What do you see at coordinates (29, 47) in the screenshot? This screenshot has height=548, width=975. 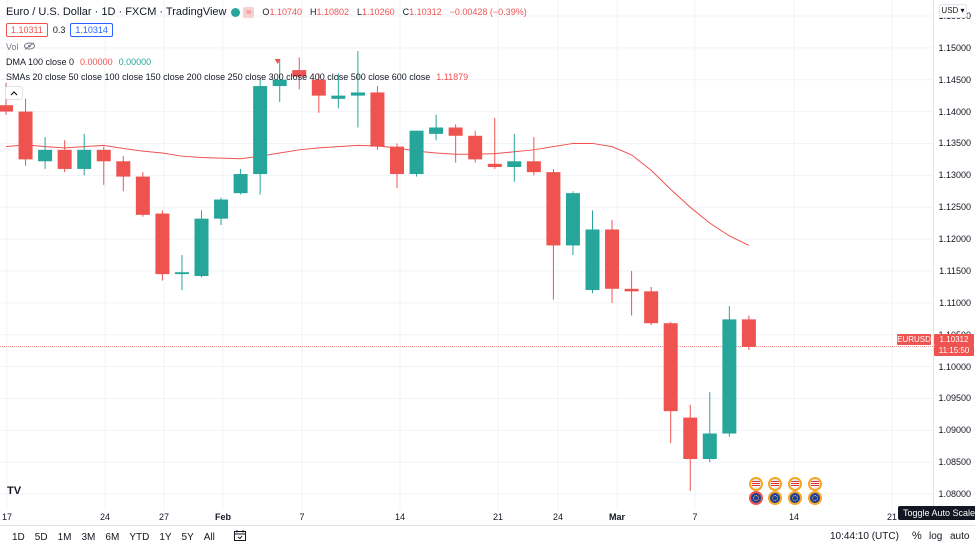 I see `eye-off-icon` at bounding box center [29, 47].